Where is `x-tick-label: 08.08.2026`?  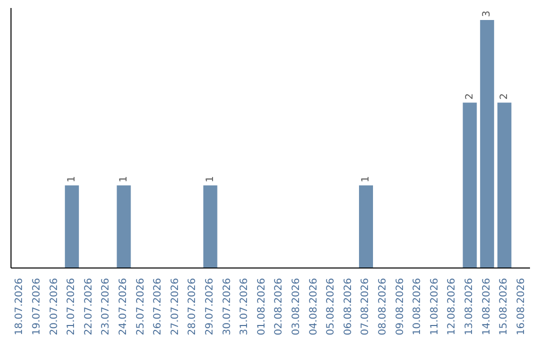
x-tick-label: 08.08.2026 is located at coordinates (382, 307).